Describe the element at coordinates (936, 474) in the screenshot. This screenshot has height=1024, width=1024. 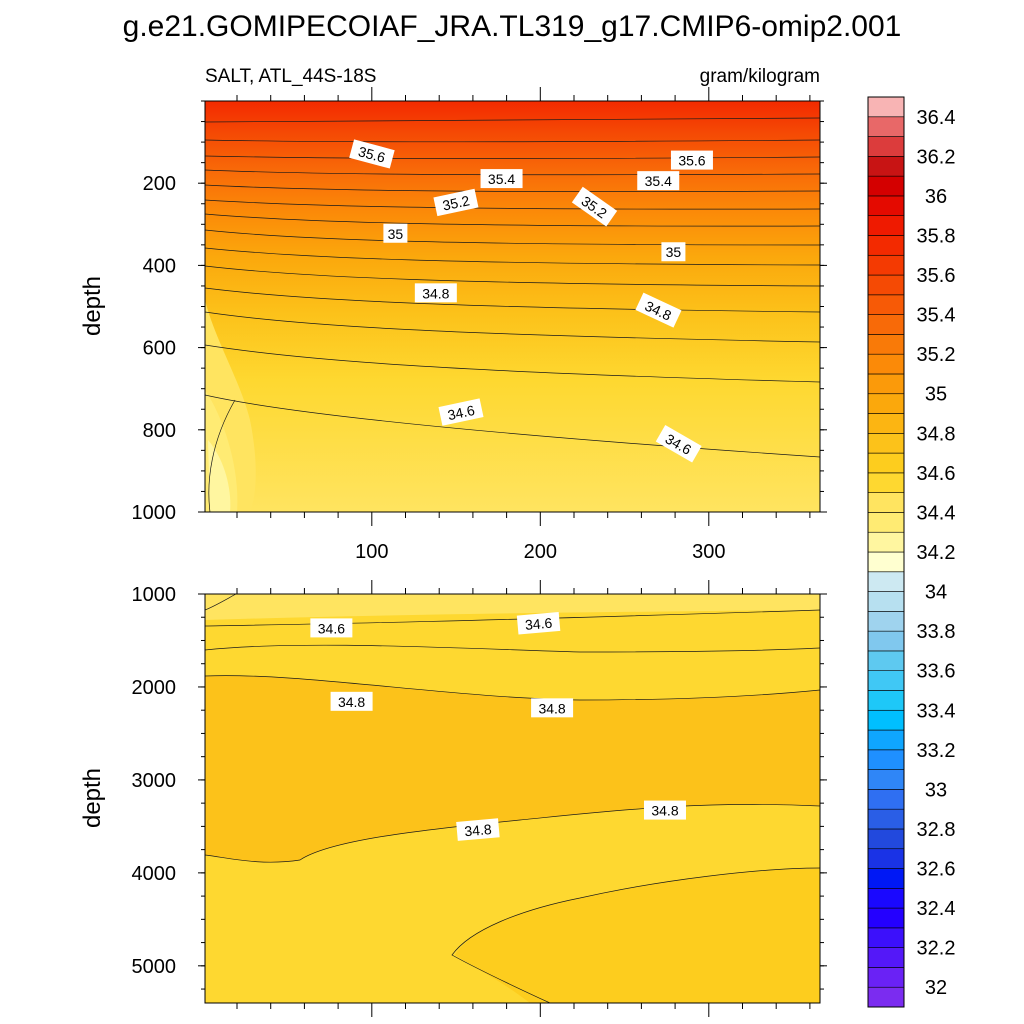
I see `colorbar-tick-label: 34.6` at that location.